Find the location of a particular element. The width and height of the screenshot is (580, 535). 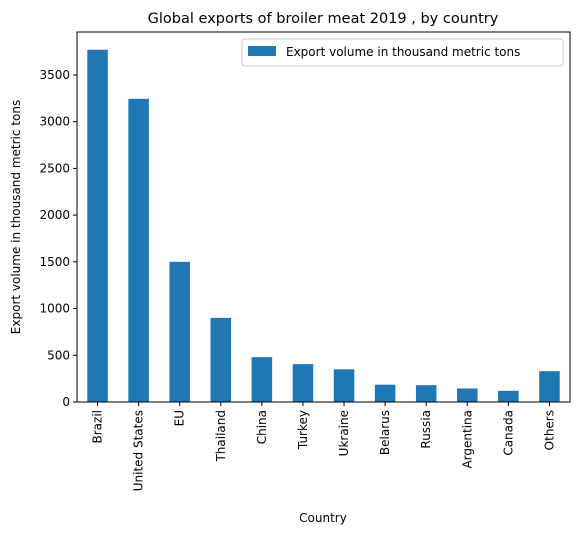

x-tick-label: EU is located at coordinates (180, 418).